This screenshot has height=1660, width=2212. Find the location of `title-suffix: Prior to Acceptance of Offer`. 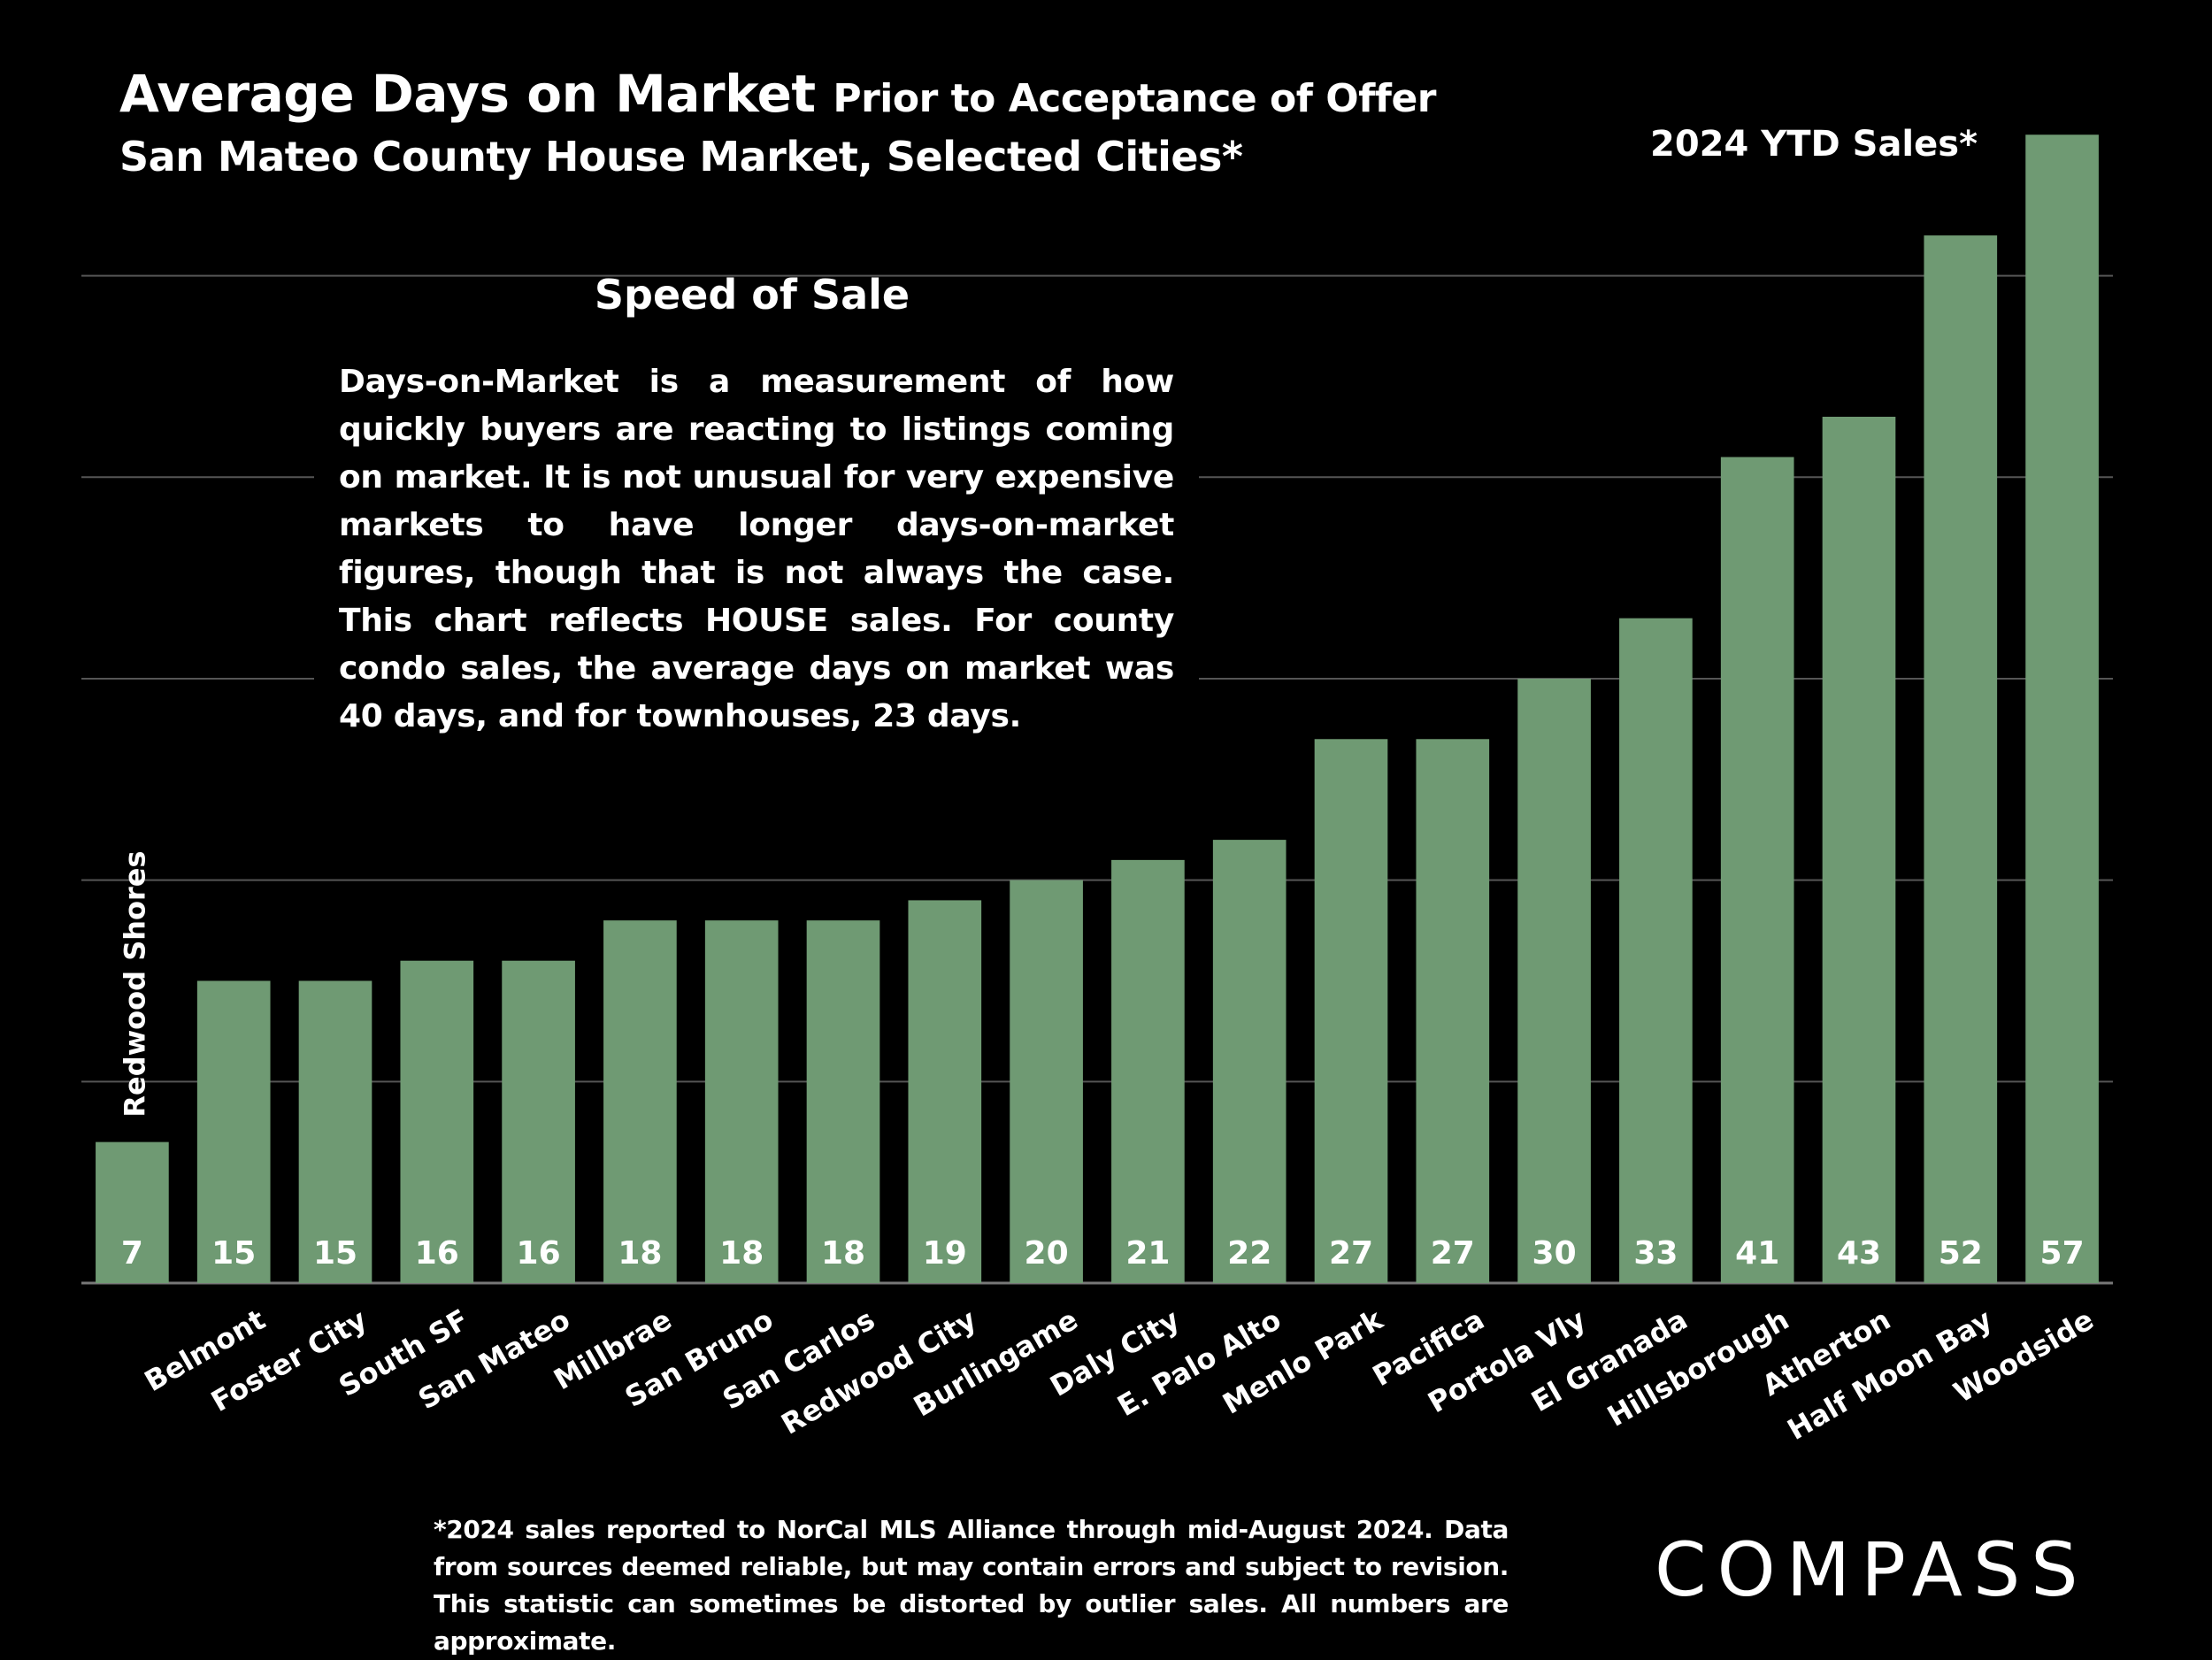

title-suffix: Prior to Acceptance of Offer is located at coordinates (1134, 98).